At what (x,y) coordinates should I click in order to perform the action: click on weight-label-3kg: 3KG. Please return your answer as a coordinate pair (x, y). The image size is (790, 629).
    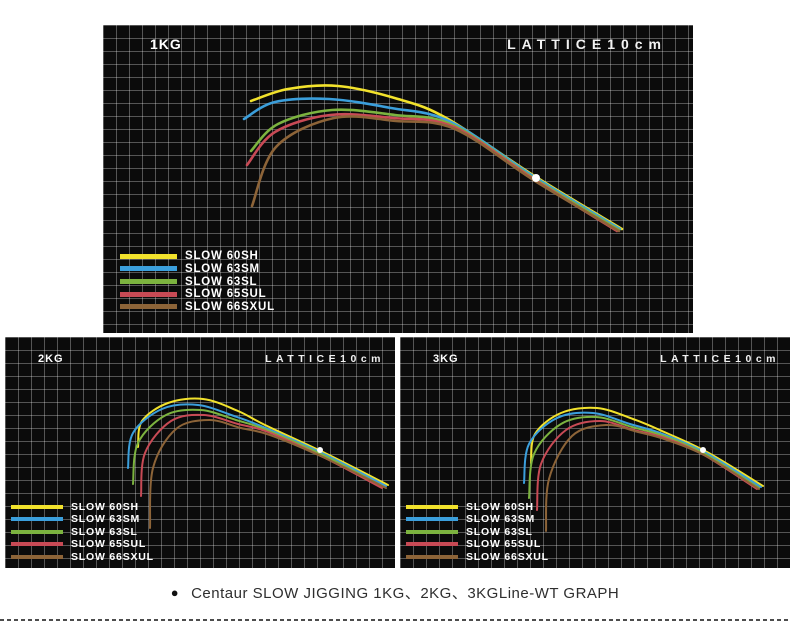
    Looking at the image, I should click on (446, 359).